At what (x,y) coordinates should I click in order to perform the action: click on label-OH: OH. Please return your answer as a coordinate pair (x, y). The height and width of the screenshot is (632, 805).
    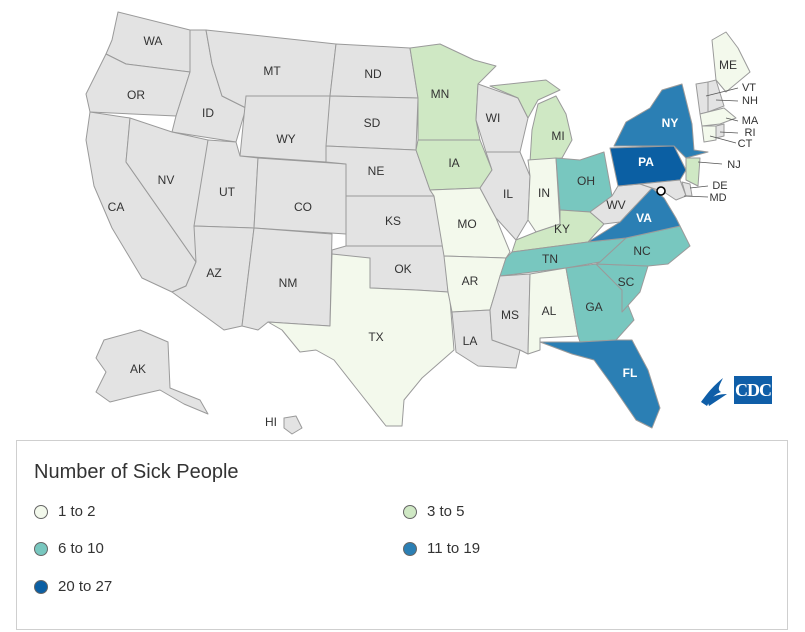
    Looking at the image, I should click on (586, 181).